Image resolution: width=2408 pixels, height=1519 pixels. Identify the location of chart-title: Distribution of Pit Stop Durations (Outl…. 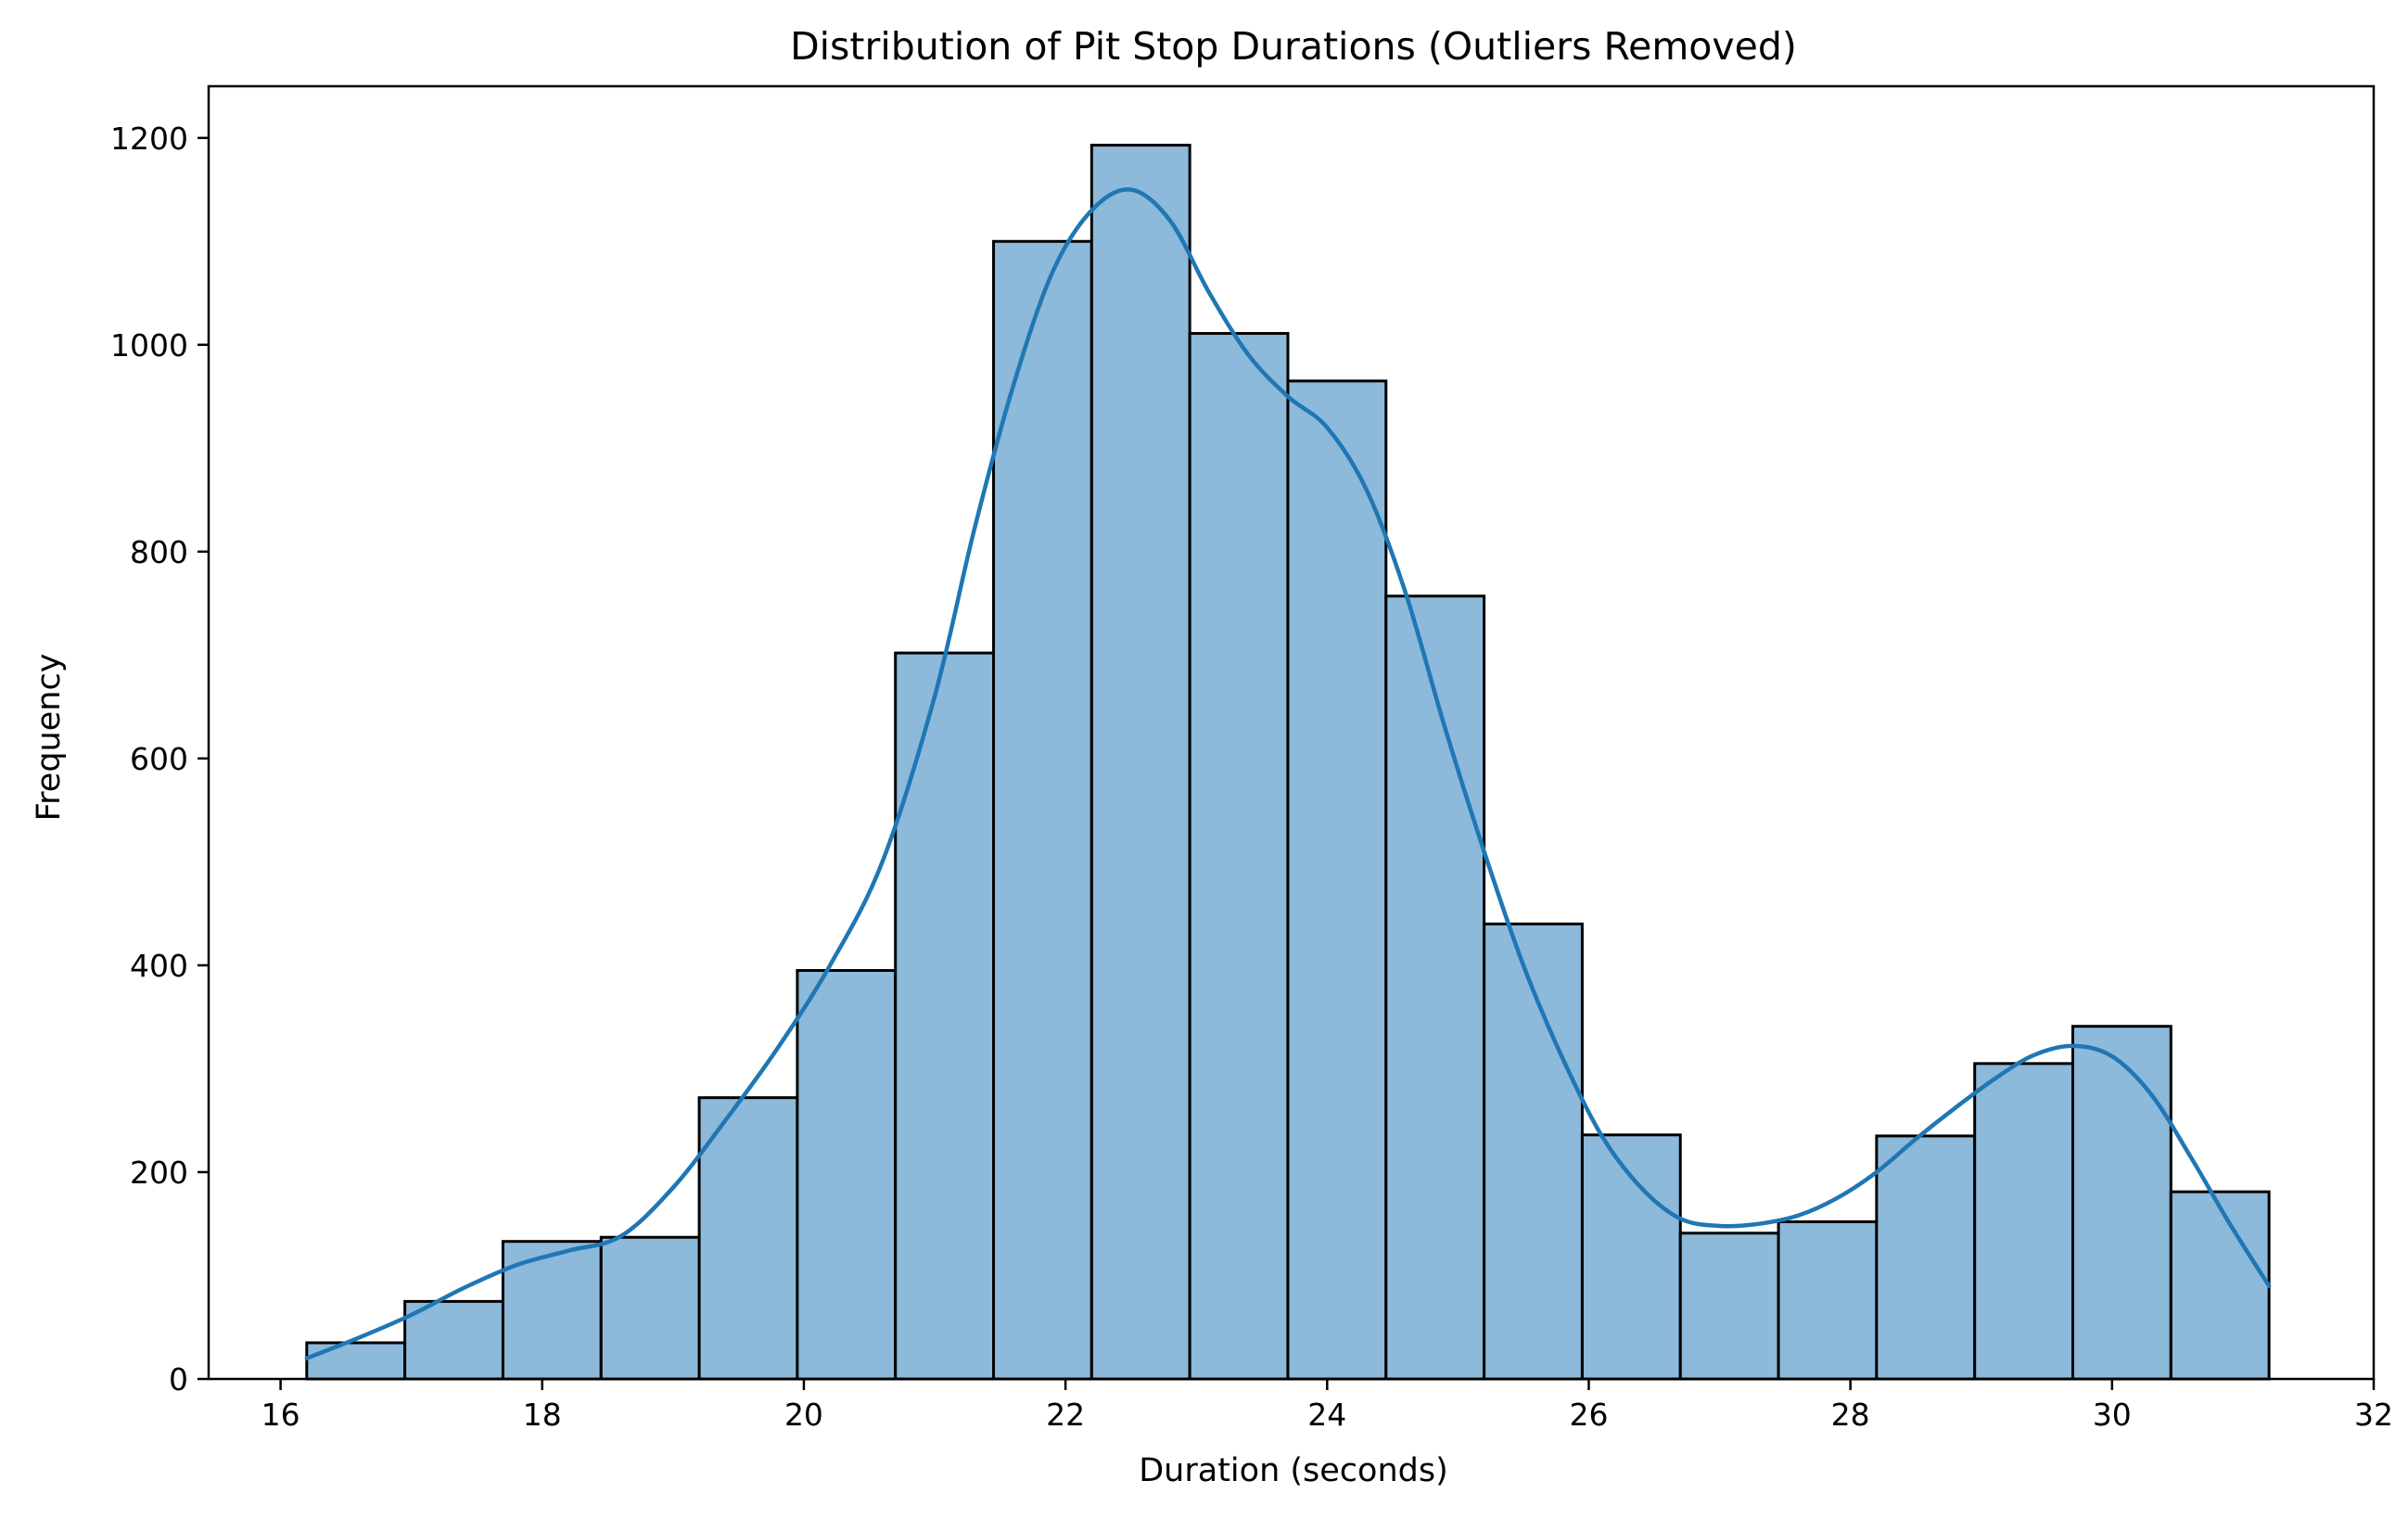
(1293, 47).